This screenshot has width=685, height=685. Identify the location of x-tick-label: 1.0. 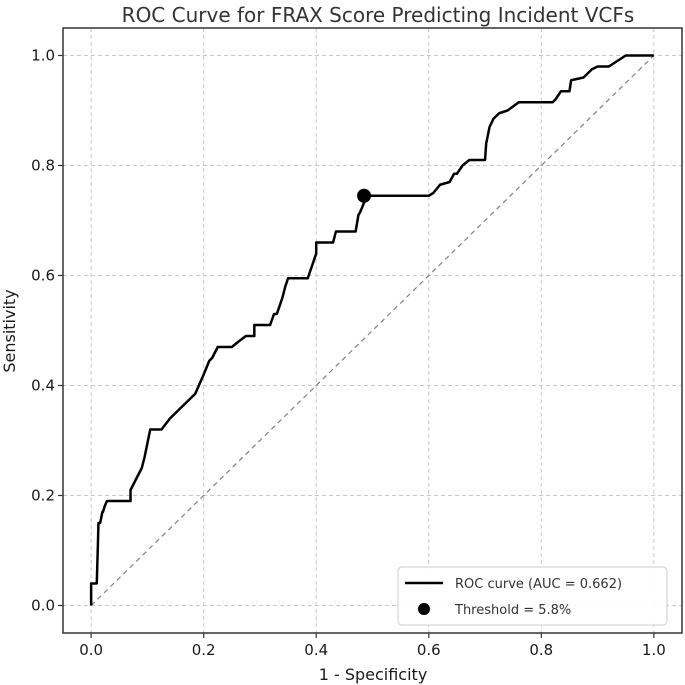
(654, 650).